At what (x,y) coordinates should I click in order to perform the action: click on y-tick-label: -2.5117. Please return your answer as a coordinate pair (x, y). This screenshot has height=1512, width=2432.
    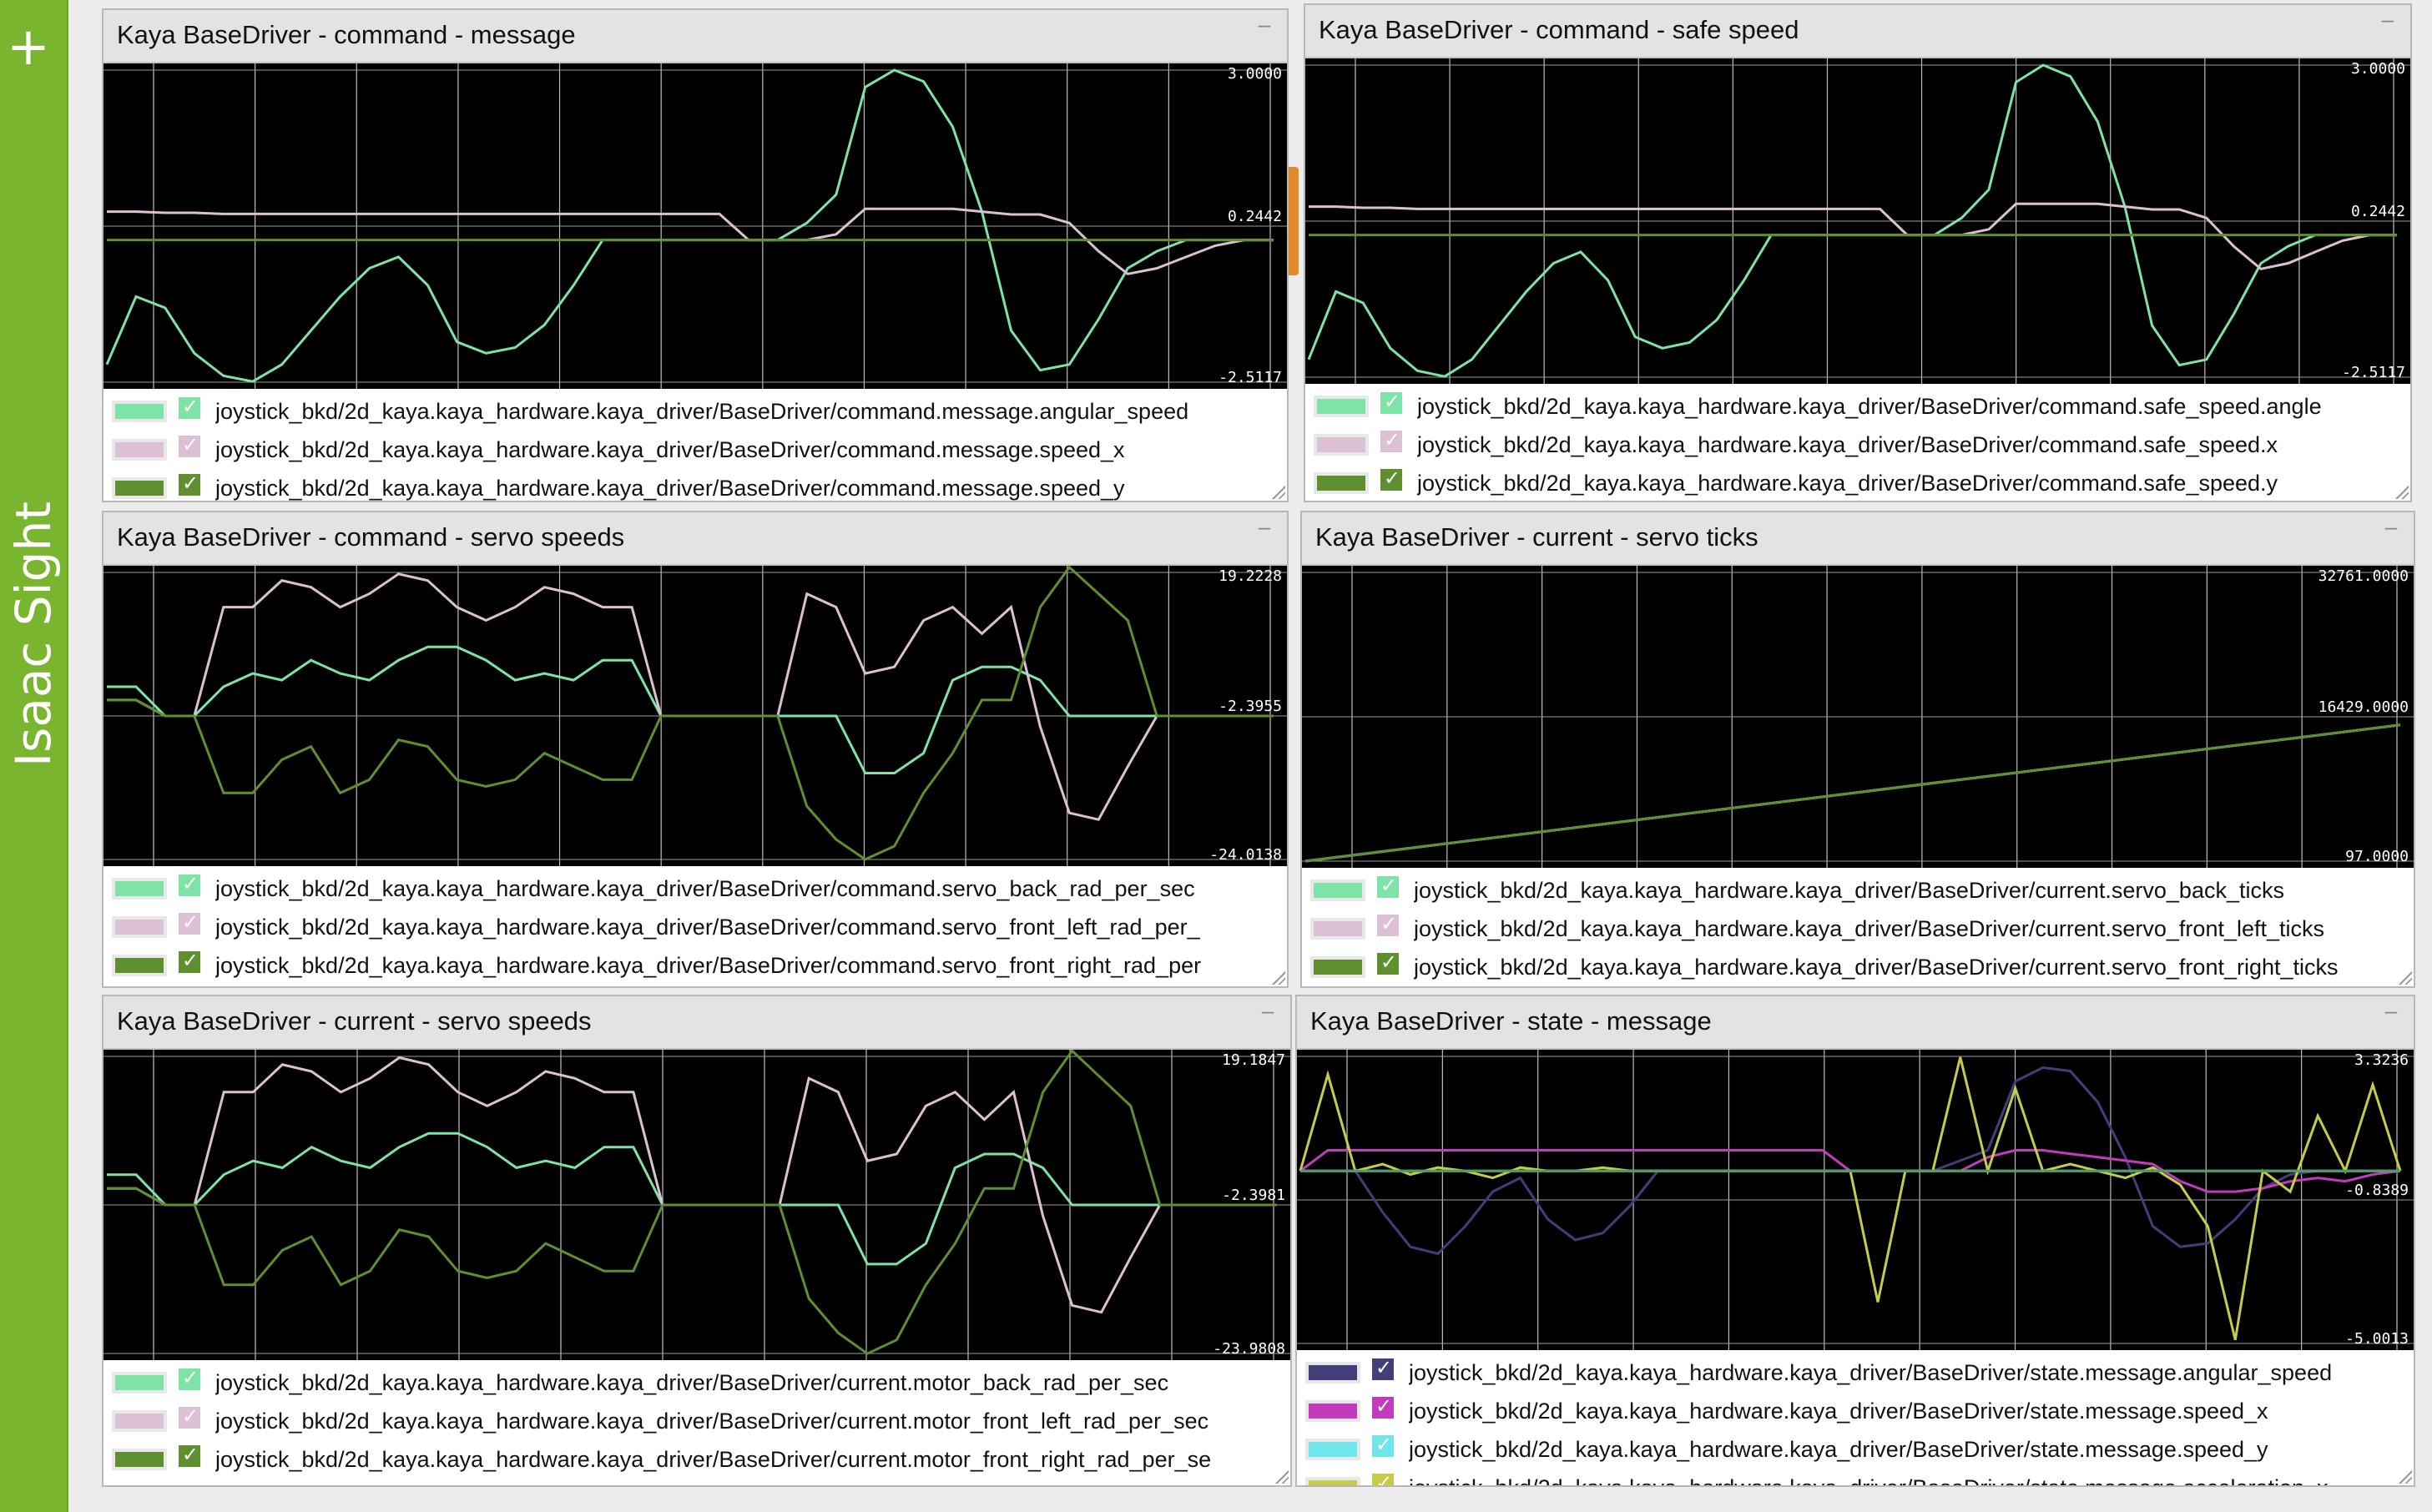
    Looking at the image, I should click on (2373, 372).